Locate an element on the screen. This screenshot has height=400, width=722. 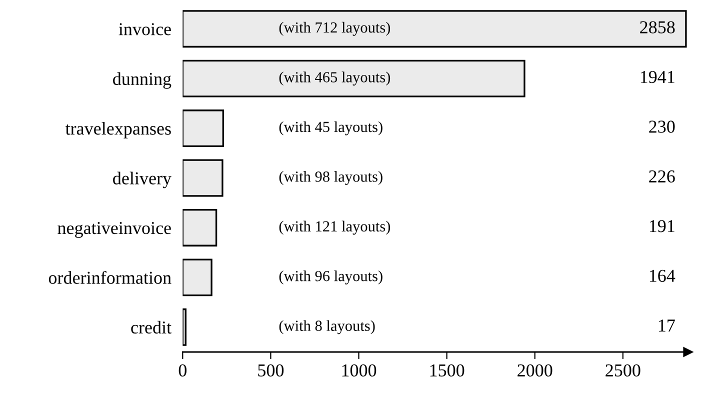
data-label: 230 is located at coordinates (662, 126).